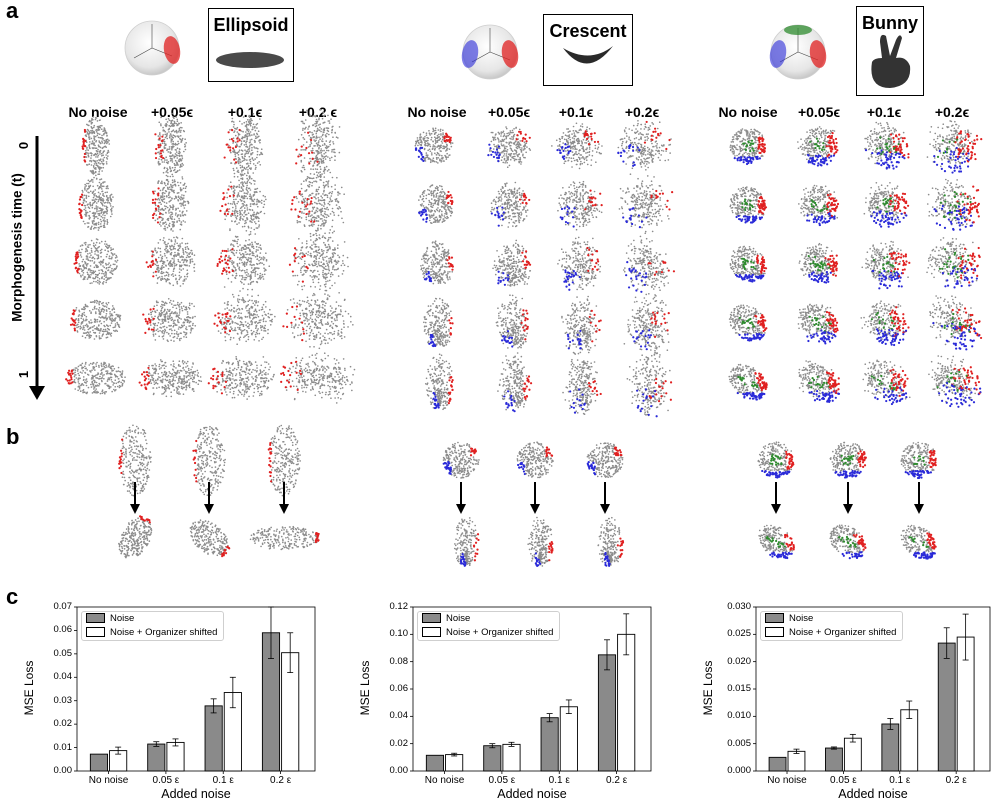 Image resolution: width=996 pixels, height=808 pixels. I want to click on y-tick-label: 0.02, so click(63, 724).